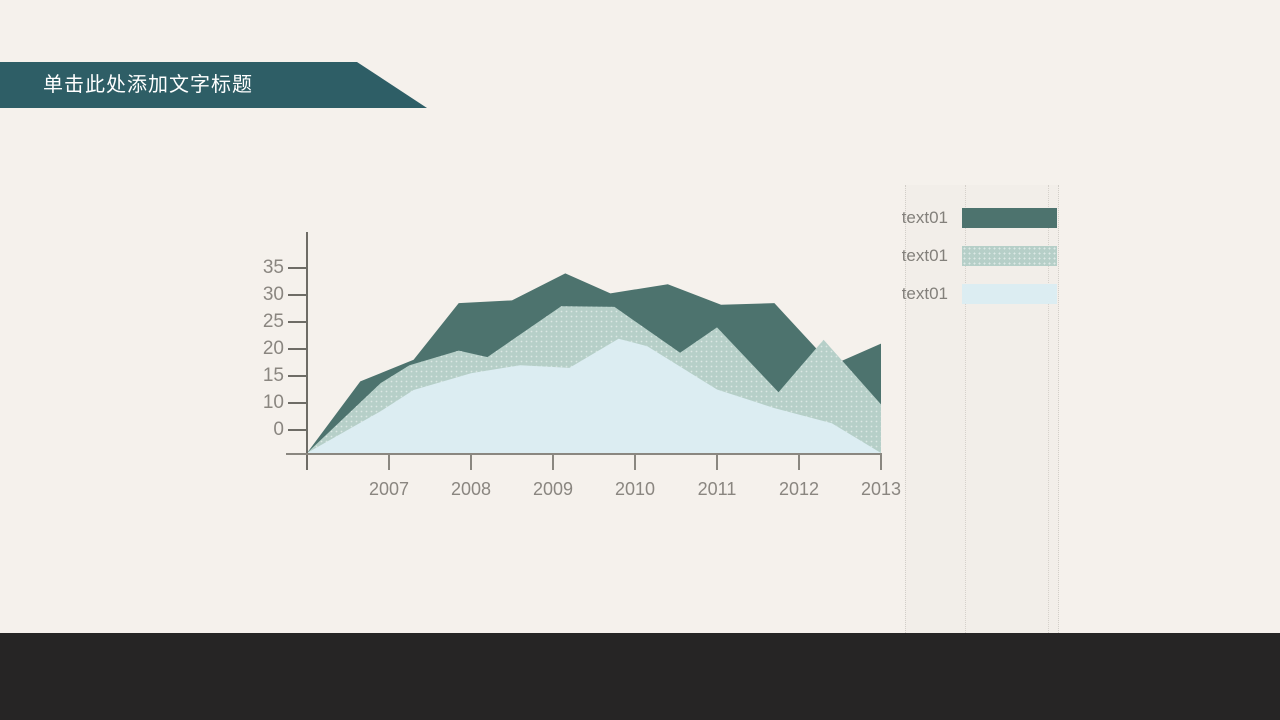  Describe the element at coordinates (273, 321) in the screenshot. I see `y-axis-label: 25` at that location.